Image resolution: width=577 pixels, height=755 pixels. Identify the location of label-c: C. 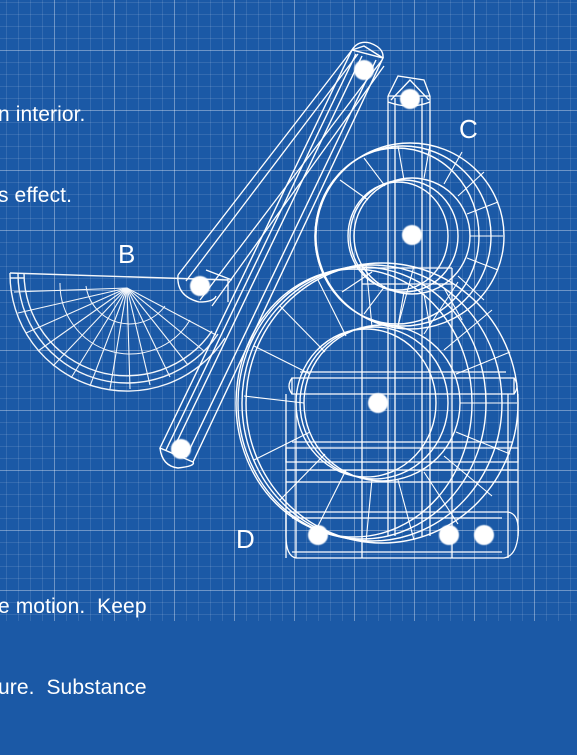
(468, 129).